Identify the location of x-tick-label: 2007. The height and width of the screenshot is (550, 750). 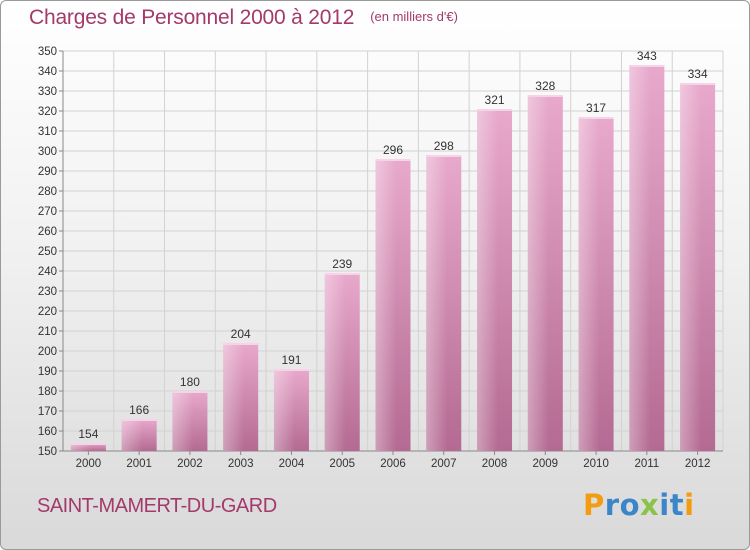
(444, 464).